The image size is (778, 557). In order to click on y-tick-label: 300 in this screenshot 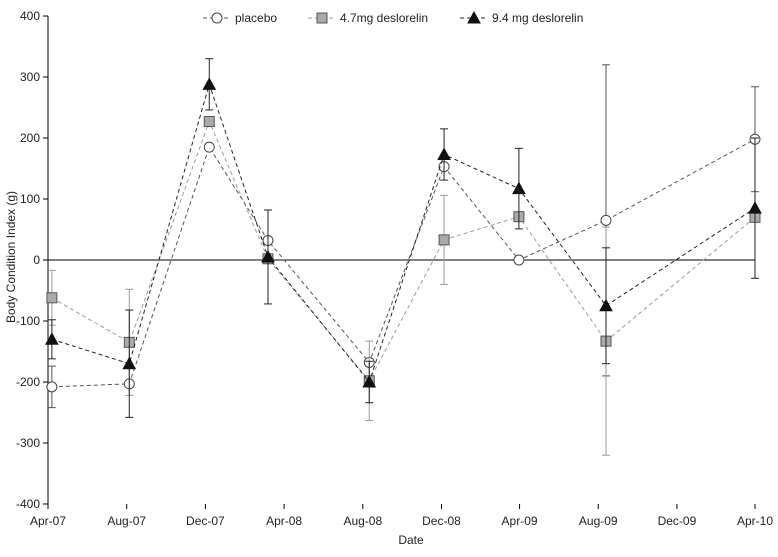, I will do `click(30, 77)`.